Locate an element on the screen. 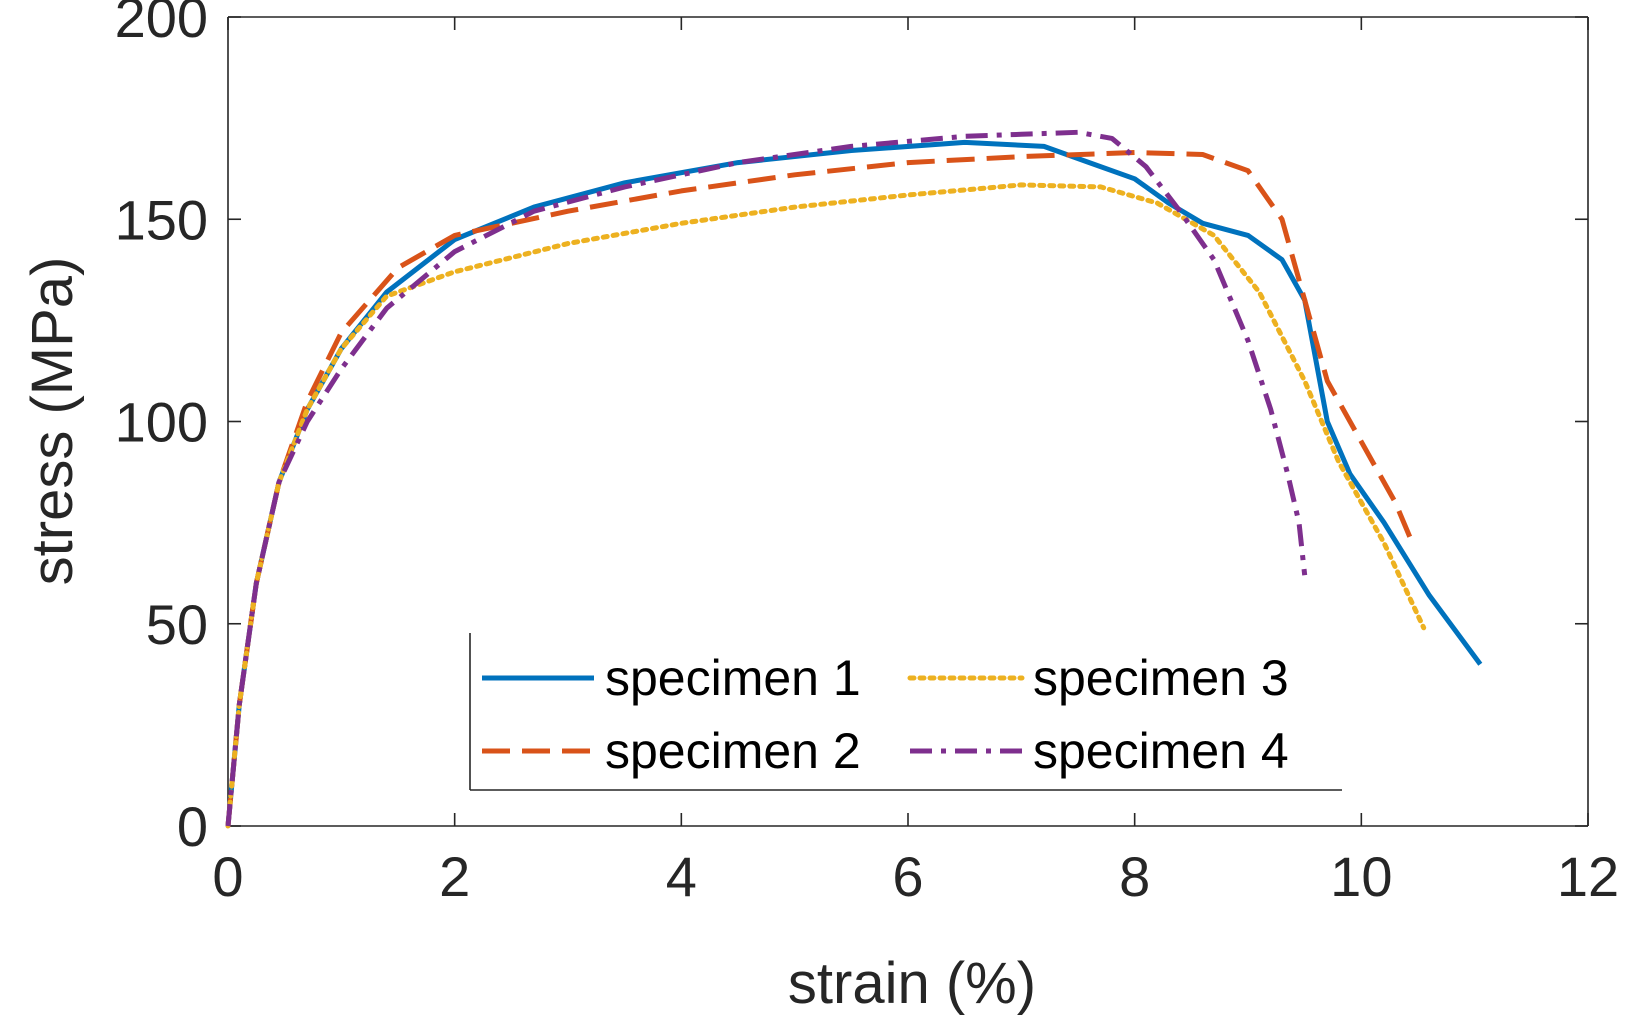 This screenshot has width=1634, height=1030. legend-box is located at coordinates (906, 711).